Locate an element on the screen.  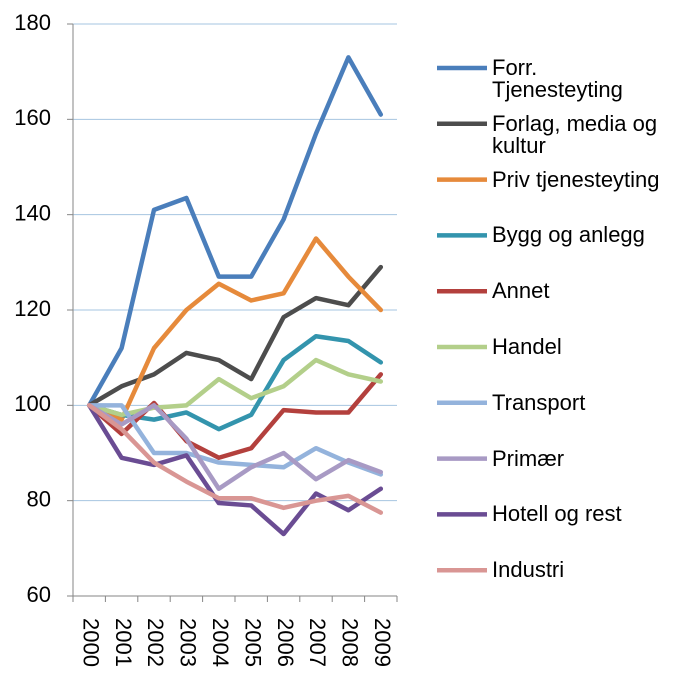
legend-label: Industri is located at coordinates (528, 570).